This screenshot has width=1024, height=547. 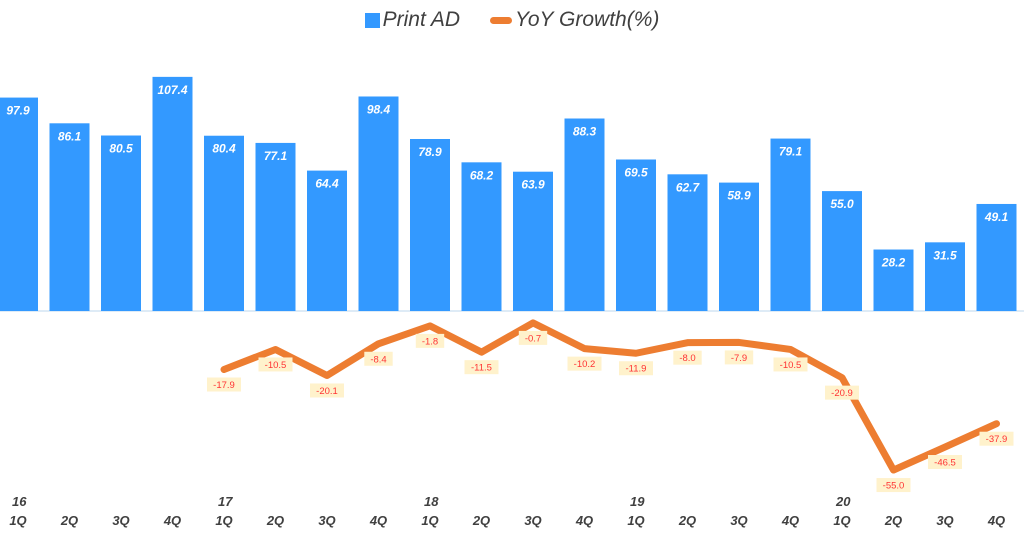 I want to click on bar-data-label: 80.4, so click(x=224, y=149).